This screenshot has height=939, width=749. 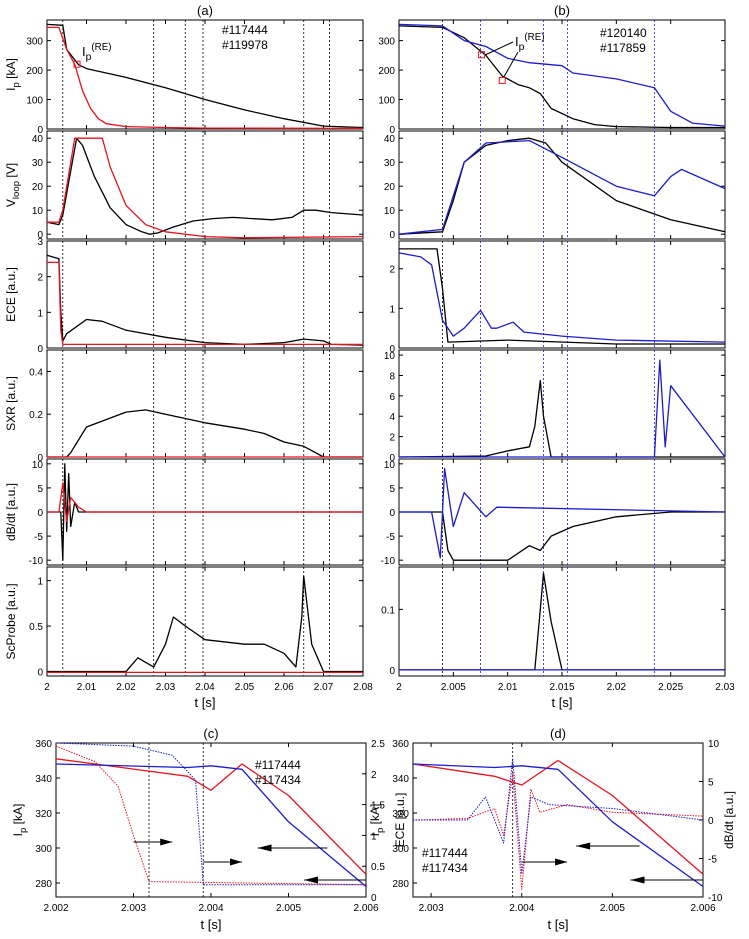 I want to click on x-tick-label: 2.002, so click(x=55, y=908).